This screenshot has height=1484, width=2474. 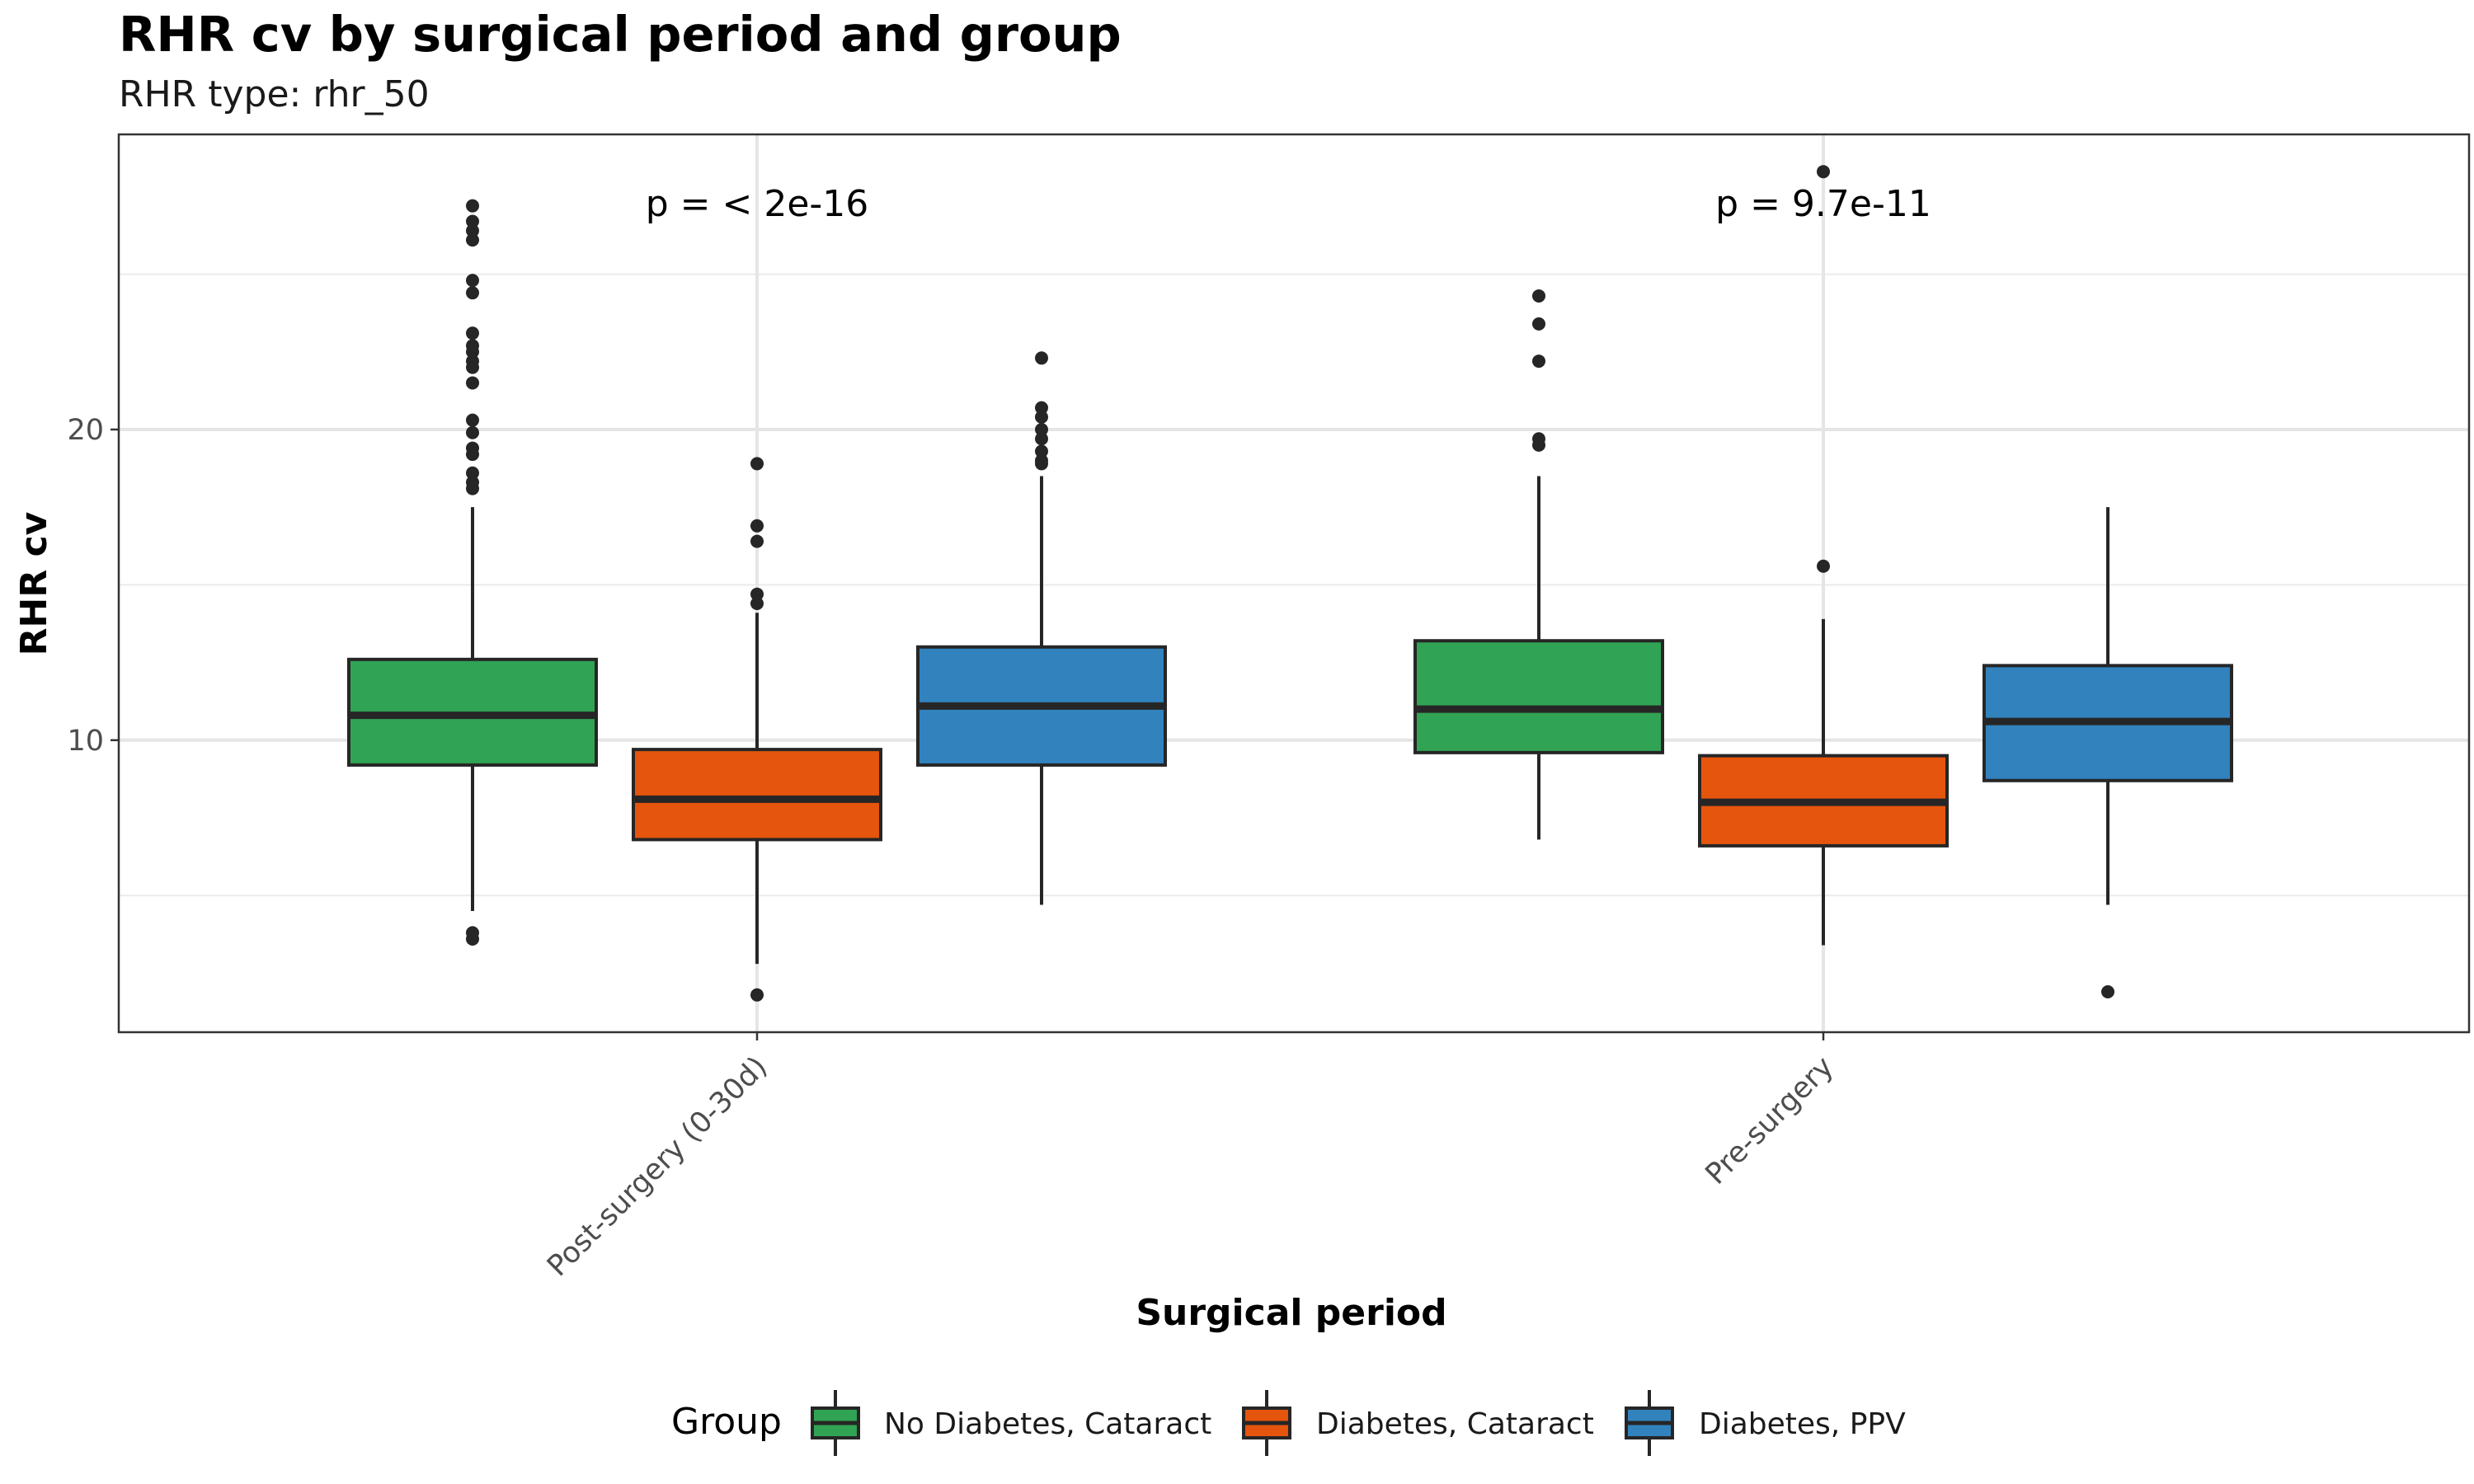 What do you see at coordinates (1291, 1313) in the screenshot?
I see `x-axis-title: Surgical period` at bounding box center [1291, 1313].